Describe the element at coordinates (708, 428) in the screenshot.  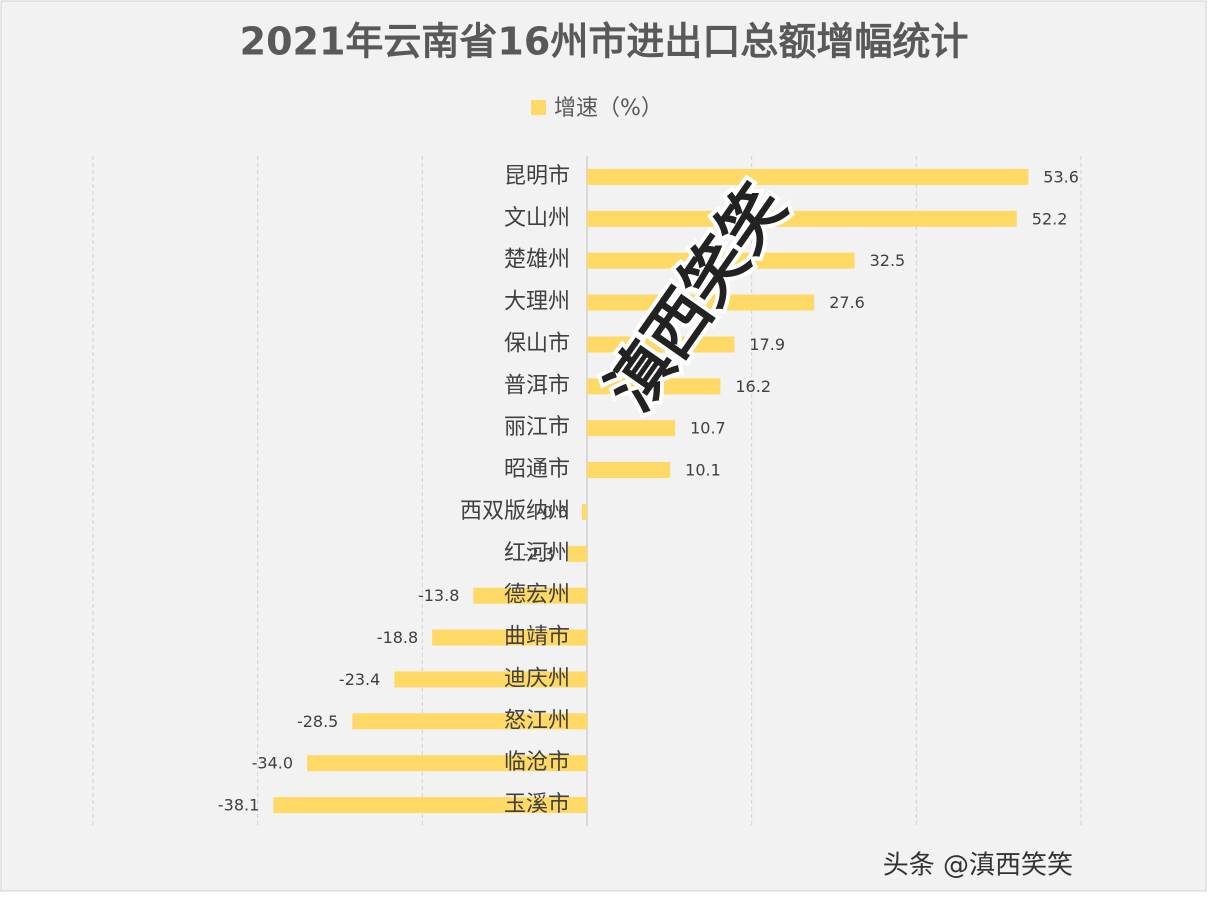
I see `value-label: 10.7` at that location.